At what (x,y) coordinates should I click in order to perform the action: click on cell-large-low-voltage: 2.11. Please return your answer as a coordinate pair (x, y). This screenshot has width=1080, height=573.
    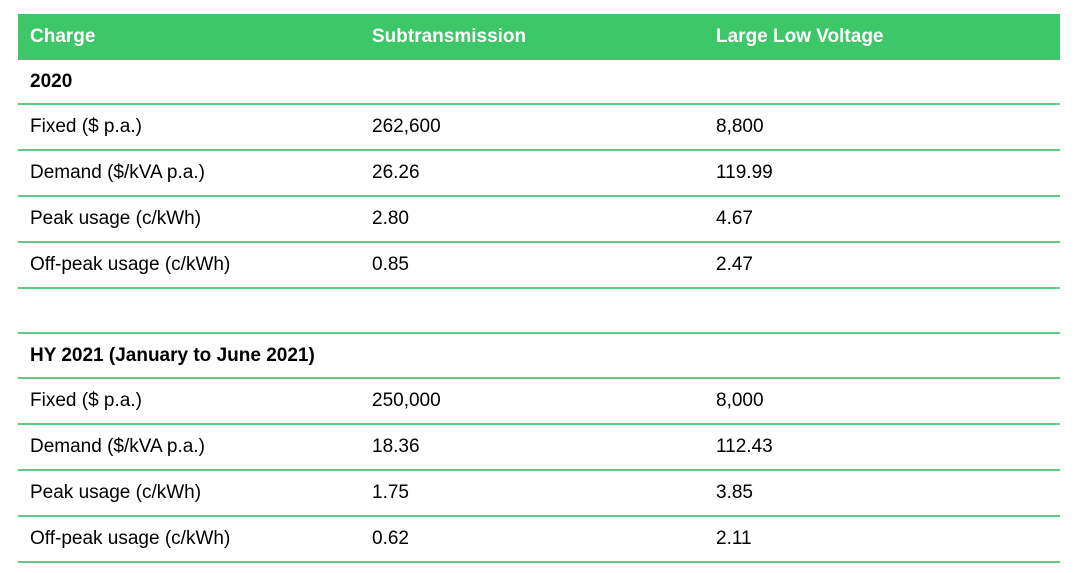
    Looking at the image, I should click on (734, 538).